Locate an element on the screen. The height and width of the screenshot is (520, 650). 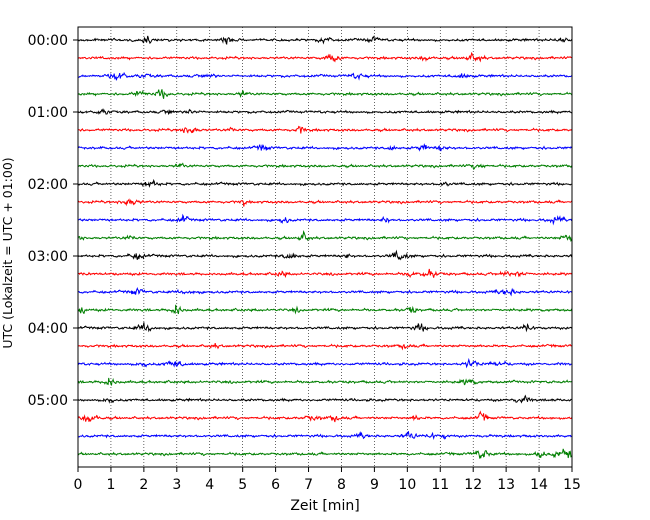
x-tick-label: 13 is located at coordinates (506, 485).